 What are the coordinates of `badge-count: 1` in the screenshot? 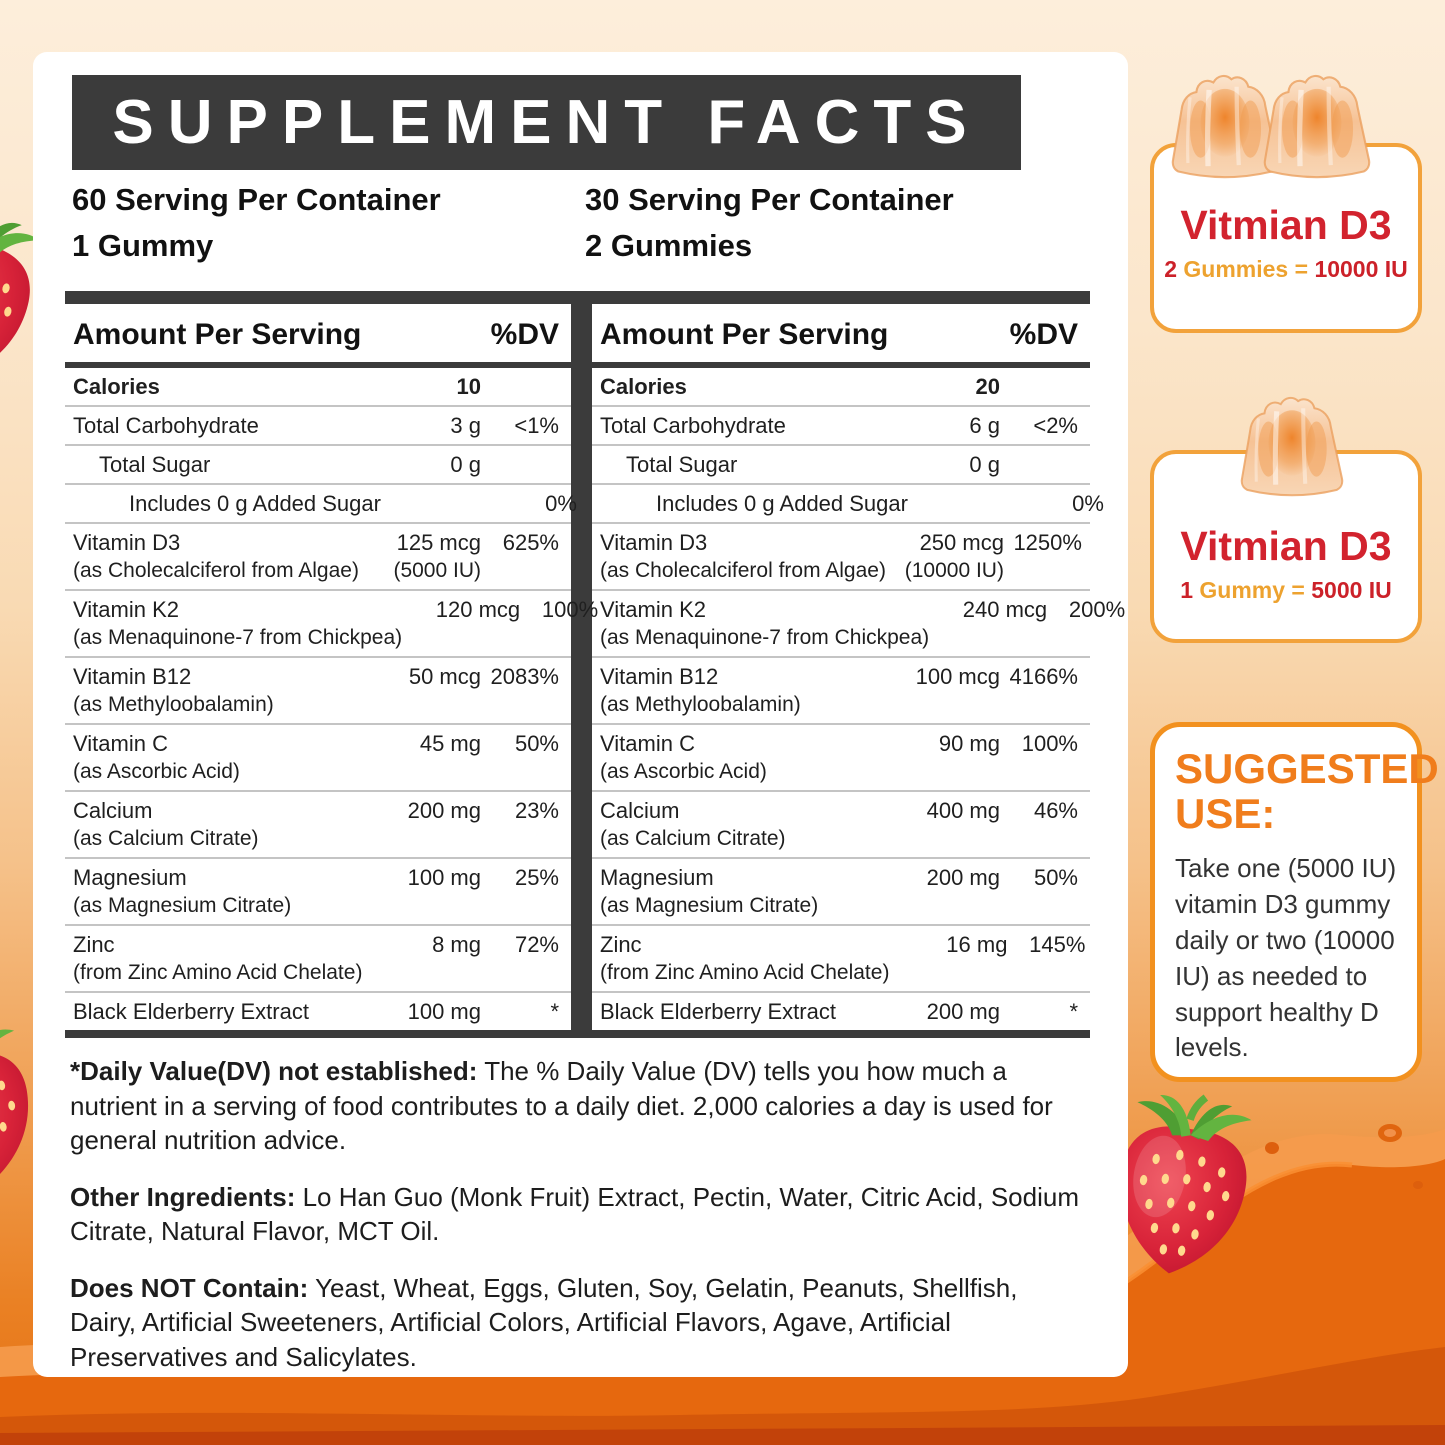 It's located at (1186, 590).